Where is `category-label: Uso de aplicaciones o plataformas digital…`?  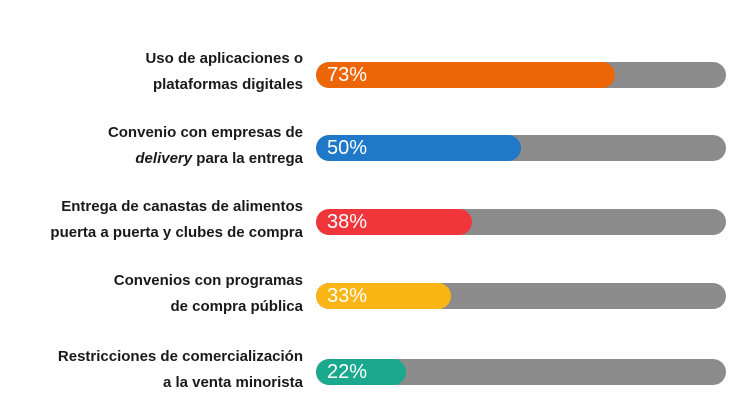 category-label: Uso de aplicaciones o plataformas digital… is located at coordinates (153, 72).